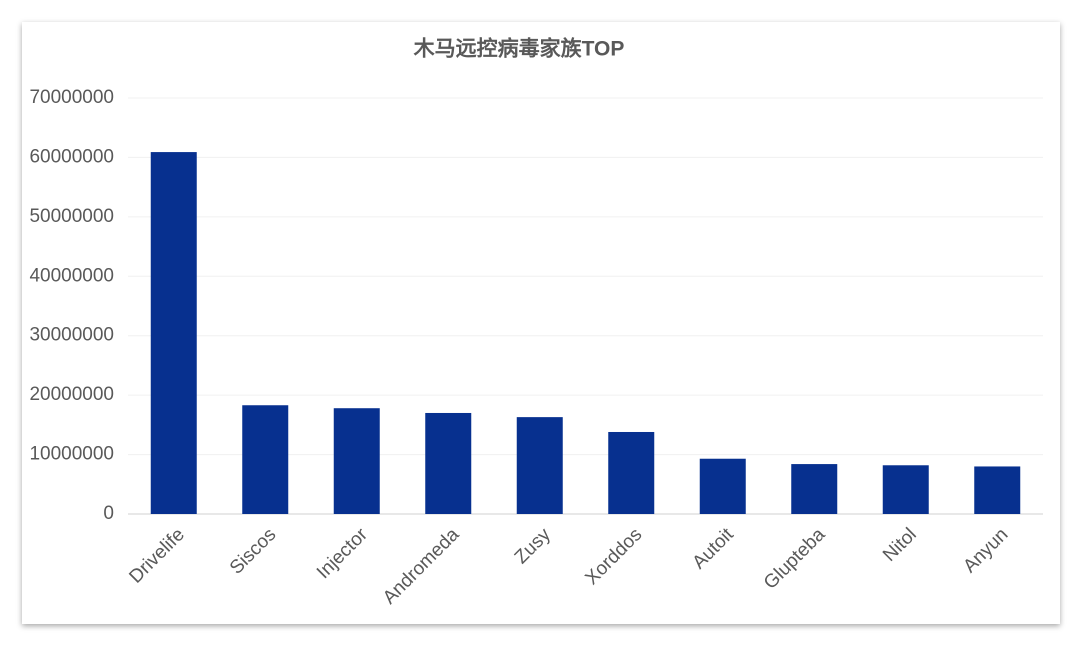 Image resolution: width=1080 pixels, height=651 pixels. Describe the element at coordinates (71, 156) in the screenshot. I see `y-tick-label: 60000000` at that location.